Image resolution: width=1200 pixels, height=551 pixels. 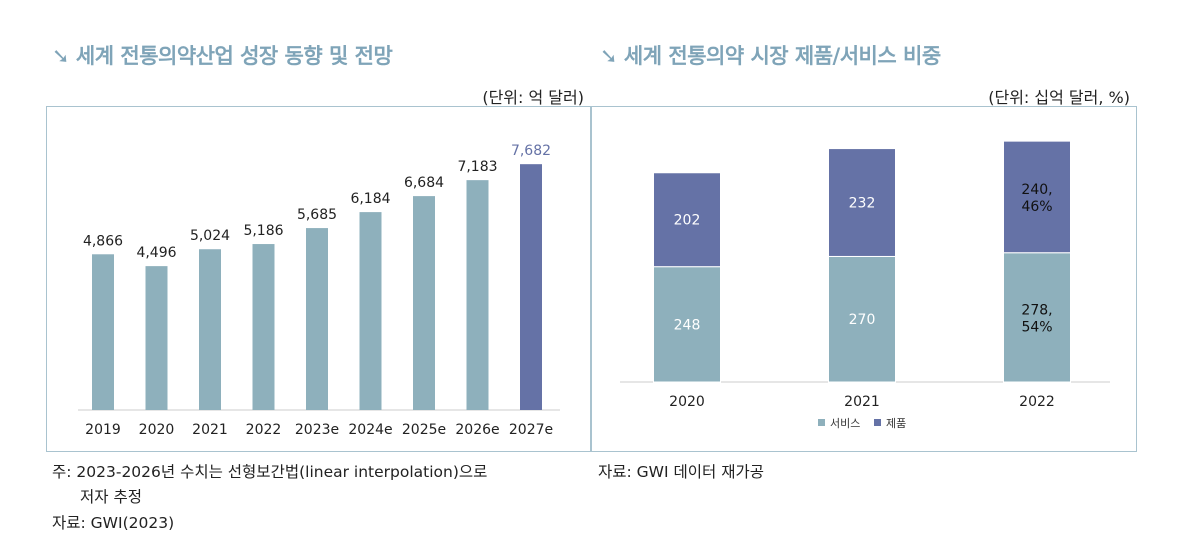 I want to click on data-label: 240, 46%, so click(x=1036, y=198).